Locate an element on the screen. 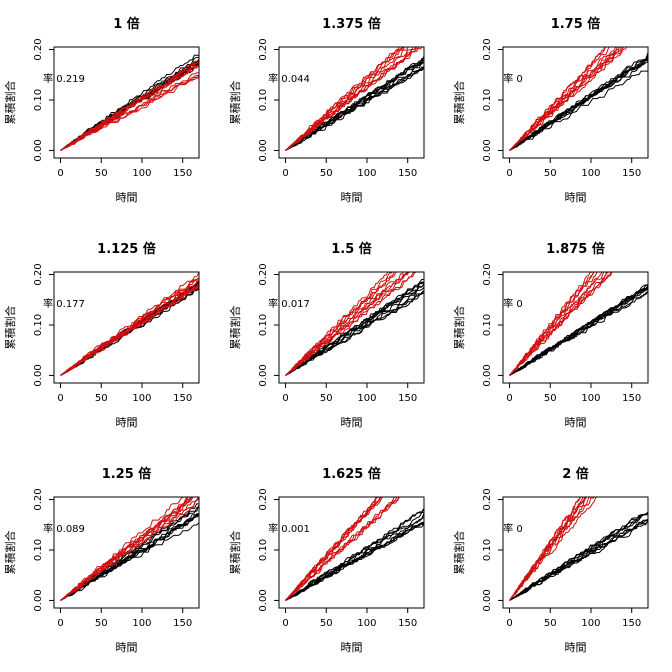 This screenshot has width=672, height=672. chart-panel-7: 1.25 倍 0 50 100 150 0.00 0.10 0.20 時間 累積割合 率 0.089 is located at coordinates (101, 560).